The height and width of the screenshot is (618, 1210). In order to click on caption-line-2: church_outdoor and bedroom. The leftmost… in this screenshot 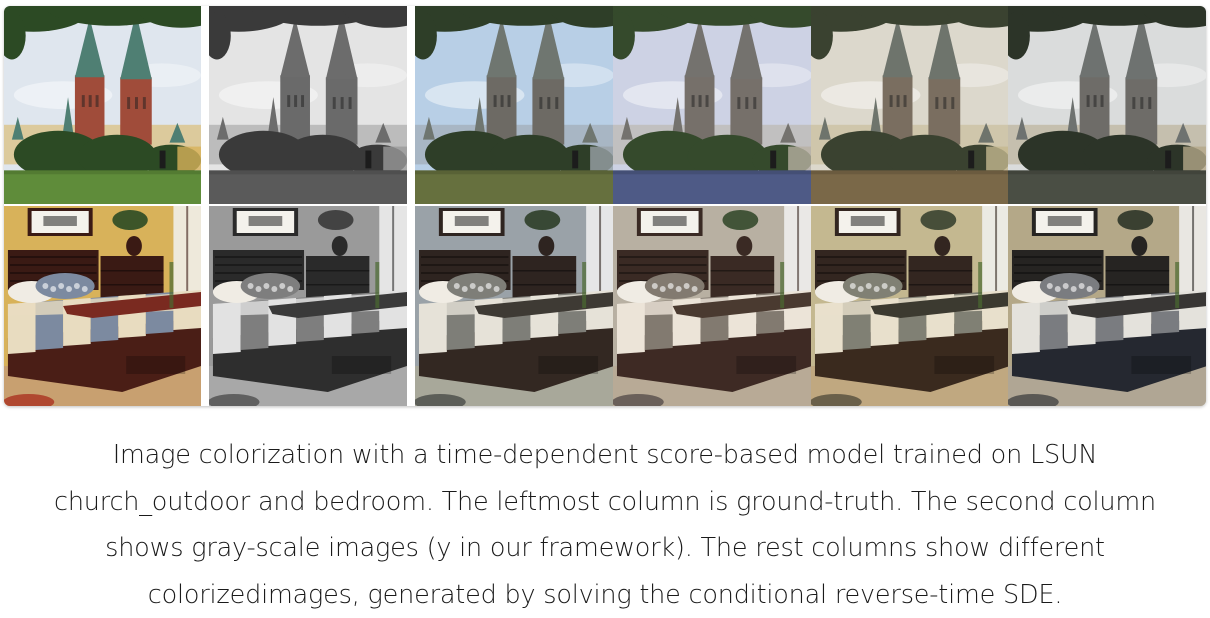, I will do `click(605, 502)`.